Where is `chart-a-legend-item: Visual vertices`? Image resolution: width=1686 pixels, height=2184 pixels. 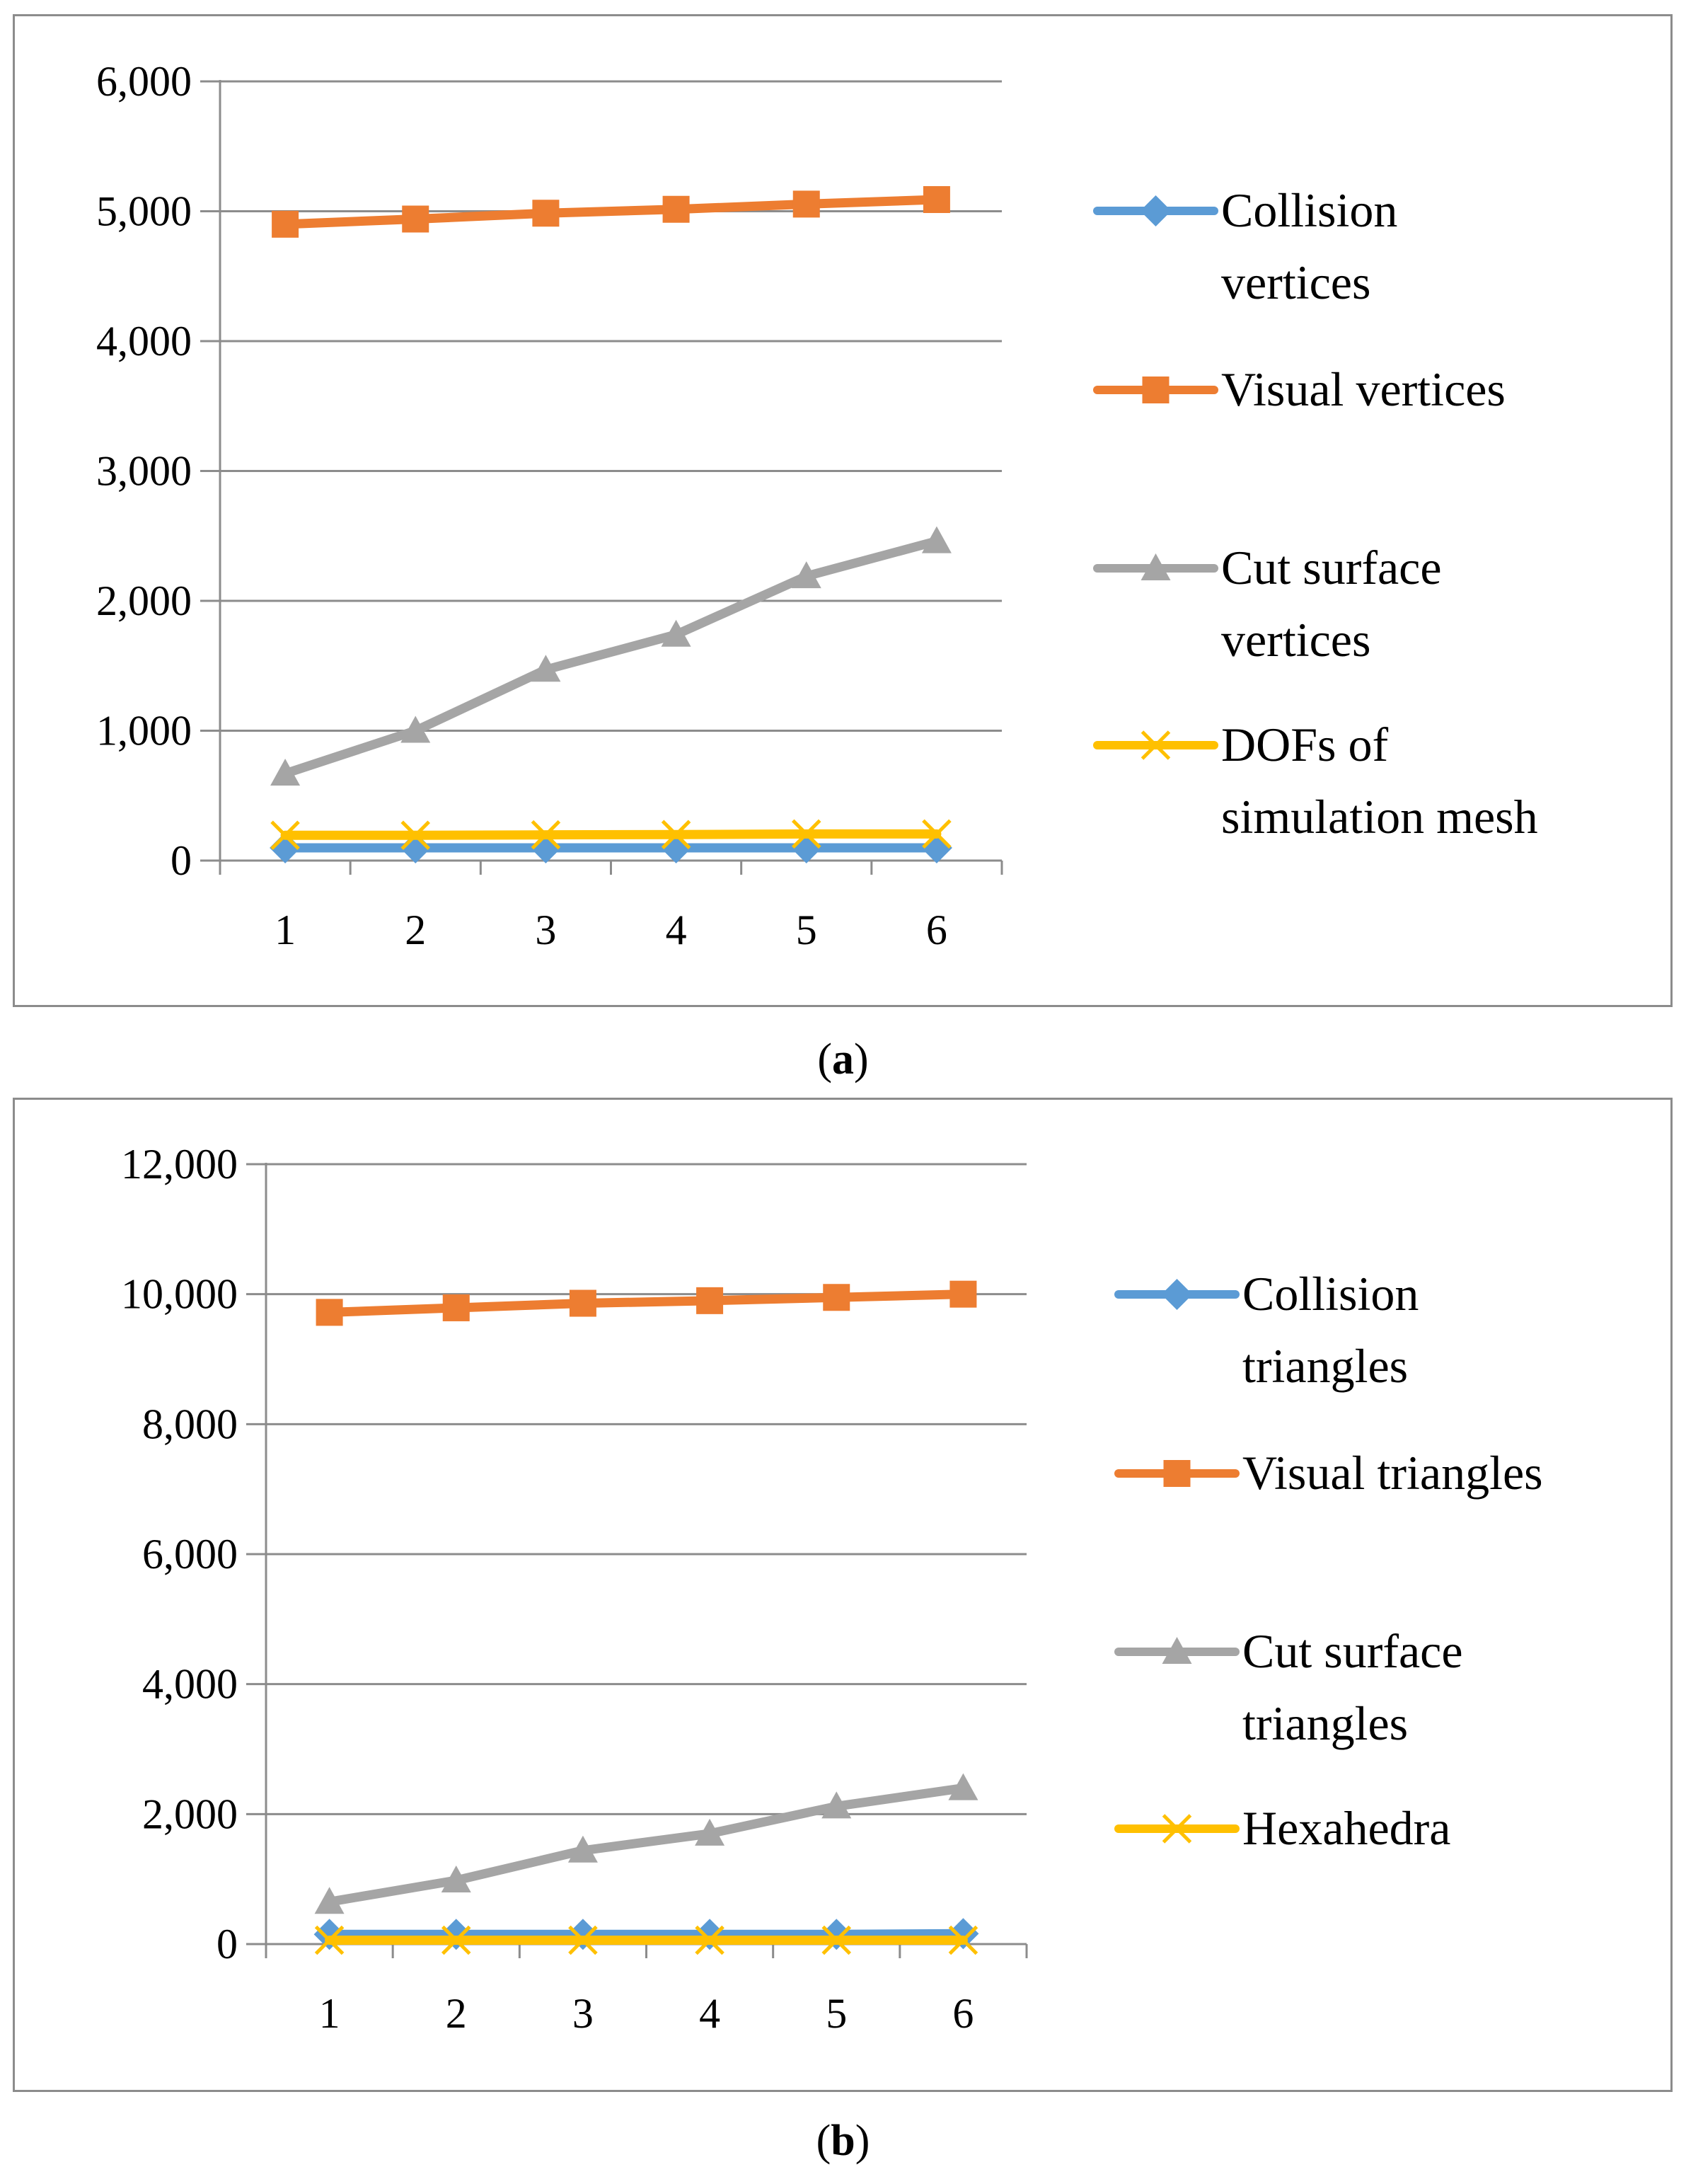
chart-a-legend-item: Visual vertices is located at coordinates (1299, 389).